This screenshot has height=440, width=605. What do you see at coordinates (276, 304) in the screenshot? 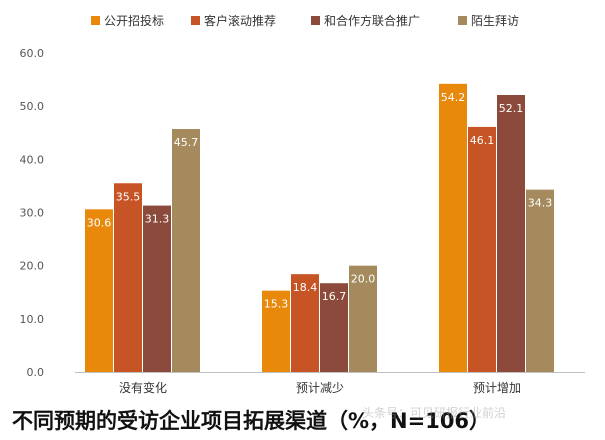
I see `data-label: 15.3` at bounding box center [276, 304].